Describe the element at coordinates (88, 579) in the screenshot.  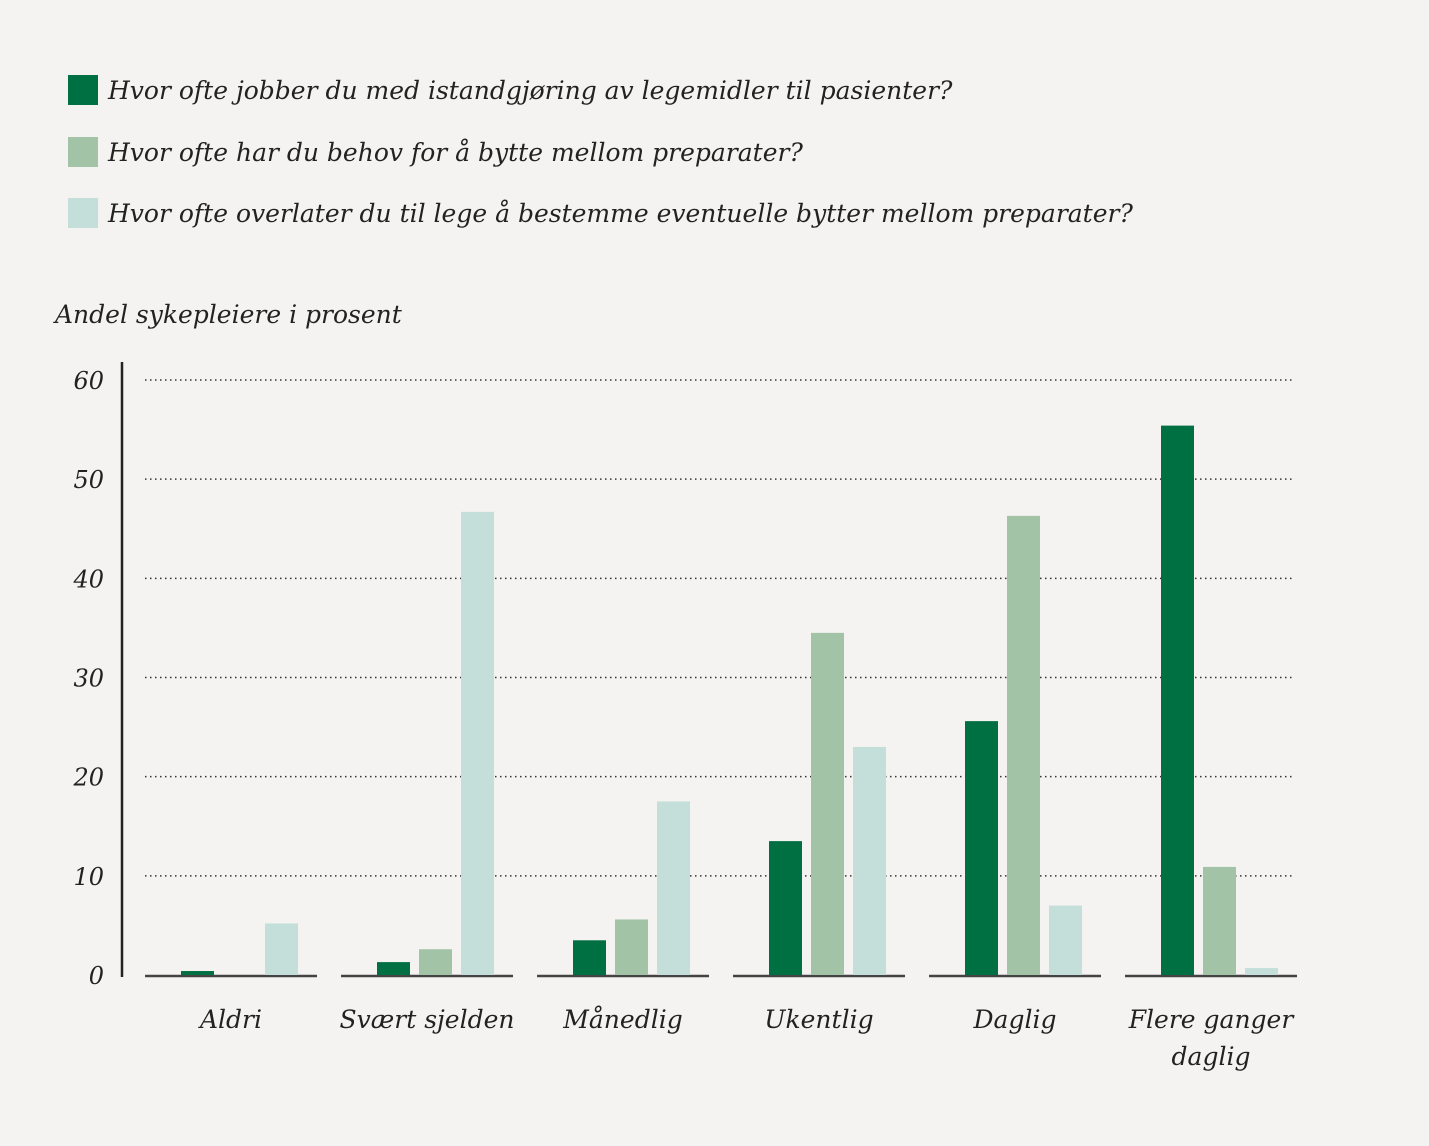
I see `y-tick-label: 40` at that location.